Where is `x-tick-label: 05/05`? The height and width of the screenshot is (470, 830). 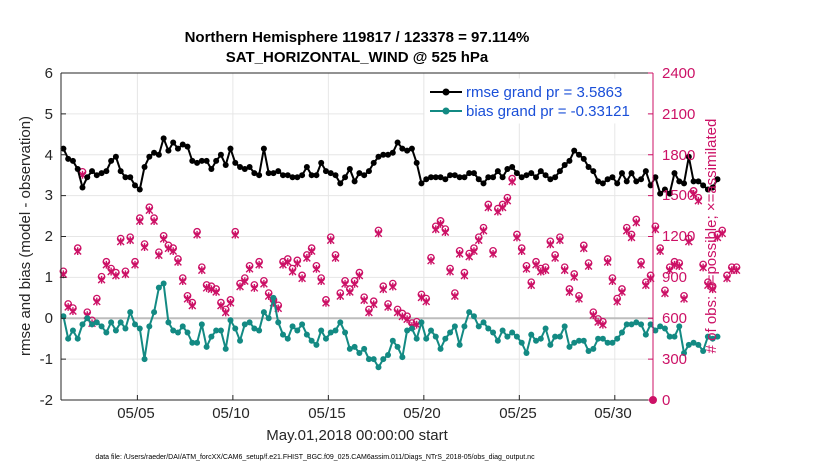
x-tick-label: 05/05 is located at coordinates (136, 413).